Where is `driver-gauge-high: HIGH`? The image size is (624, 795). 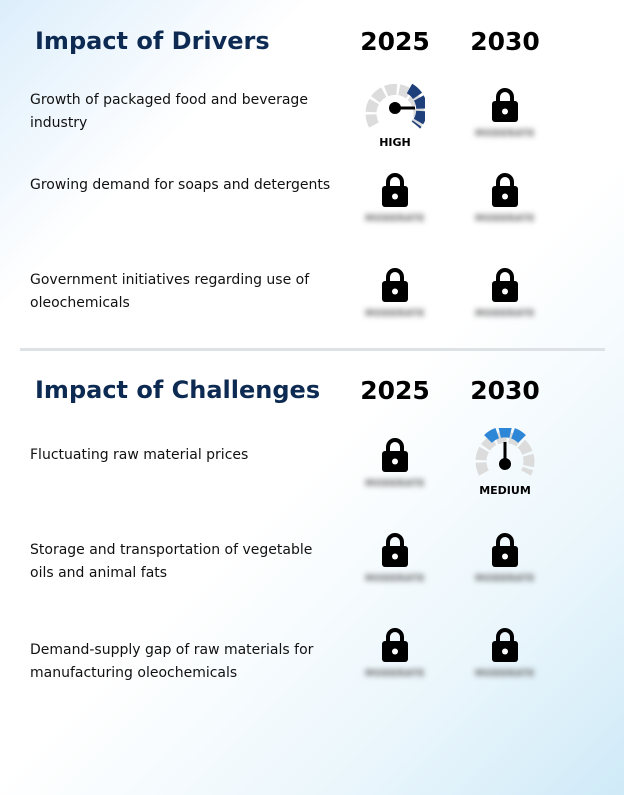
driver-gauge-high: HIGH is located at coordinates (395, 114).